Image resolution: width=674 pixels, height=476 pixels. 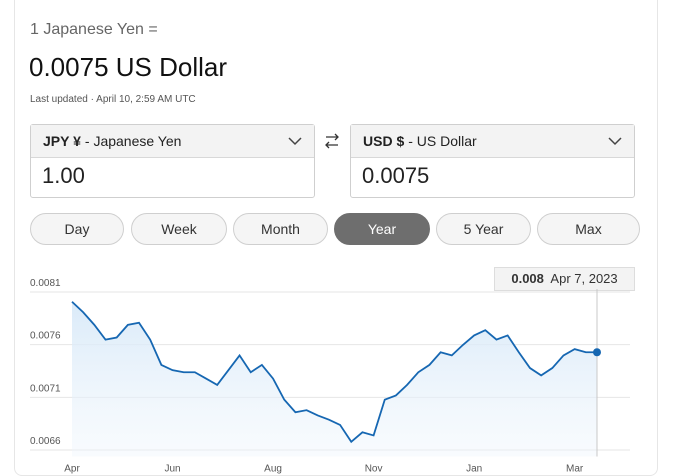 I want to click on currency-name: - Japanese Yen, so click(x=133, y=141).